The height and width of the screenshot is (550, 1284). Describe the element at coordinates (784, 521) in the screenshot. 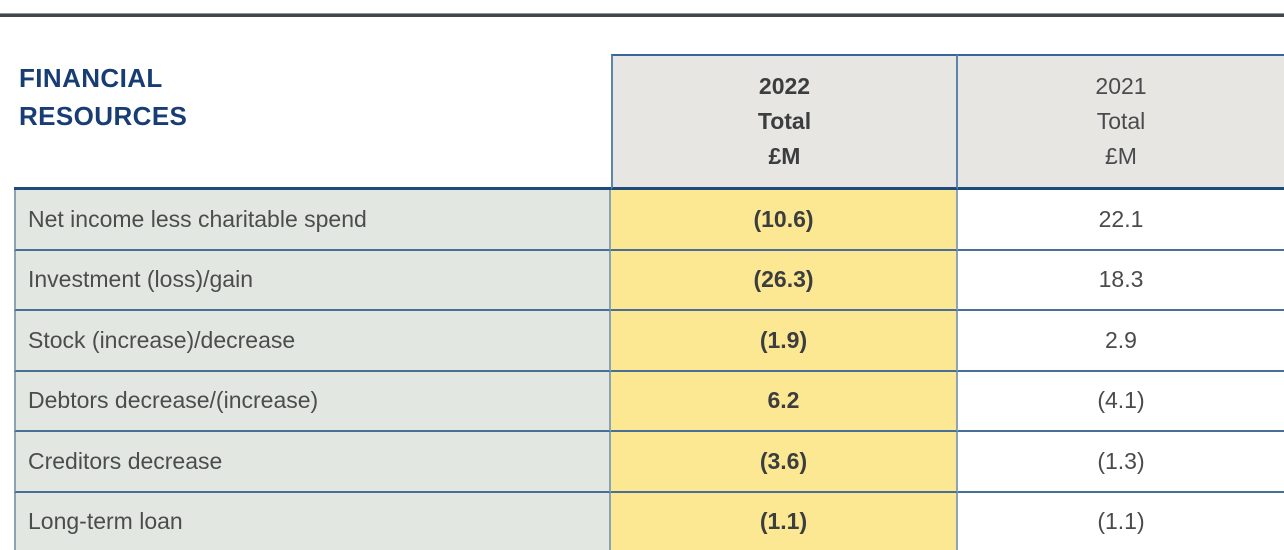

I see `value-2022: (1.1)` at that location.